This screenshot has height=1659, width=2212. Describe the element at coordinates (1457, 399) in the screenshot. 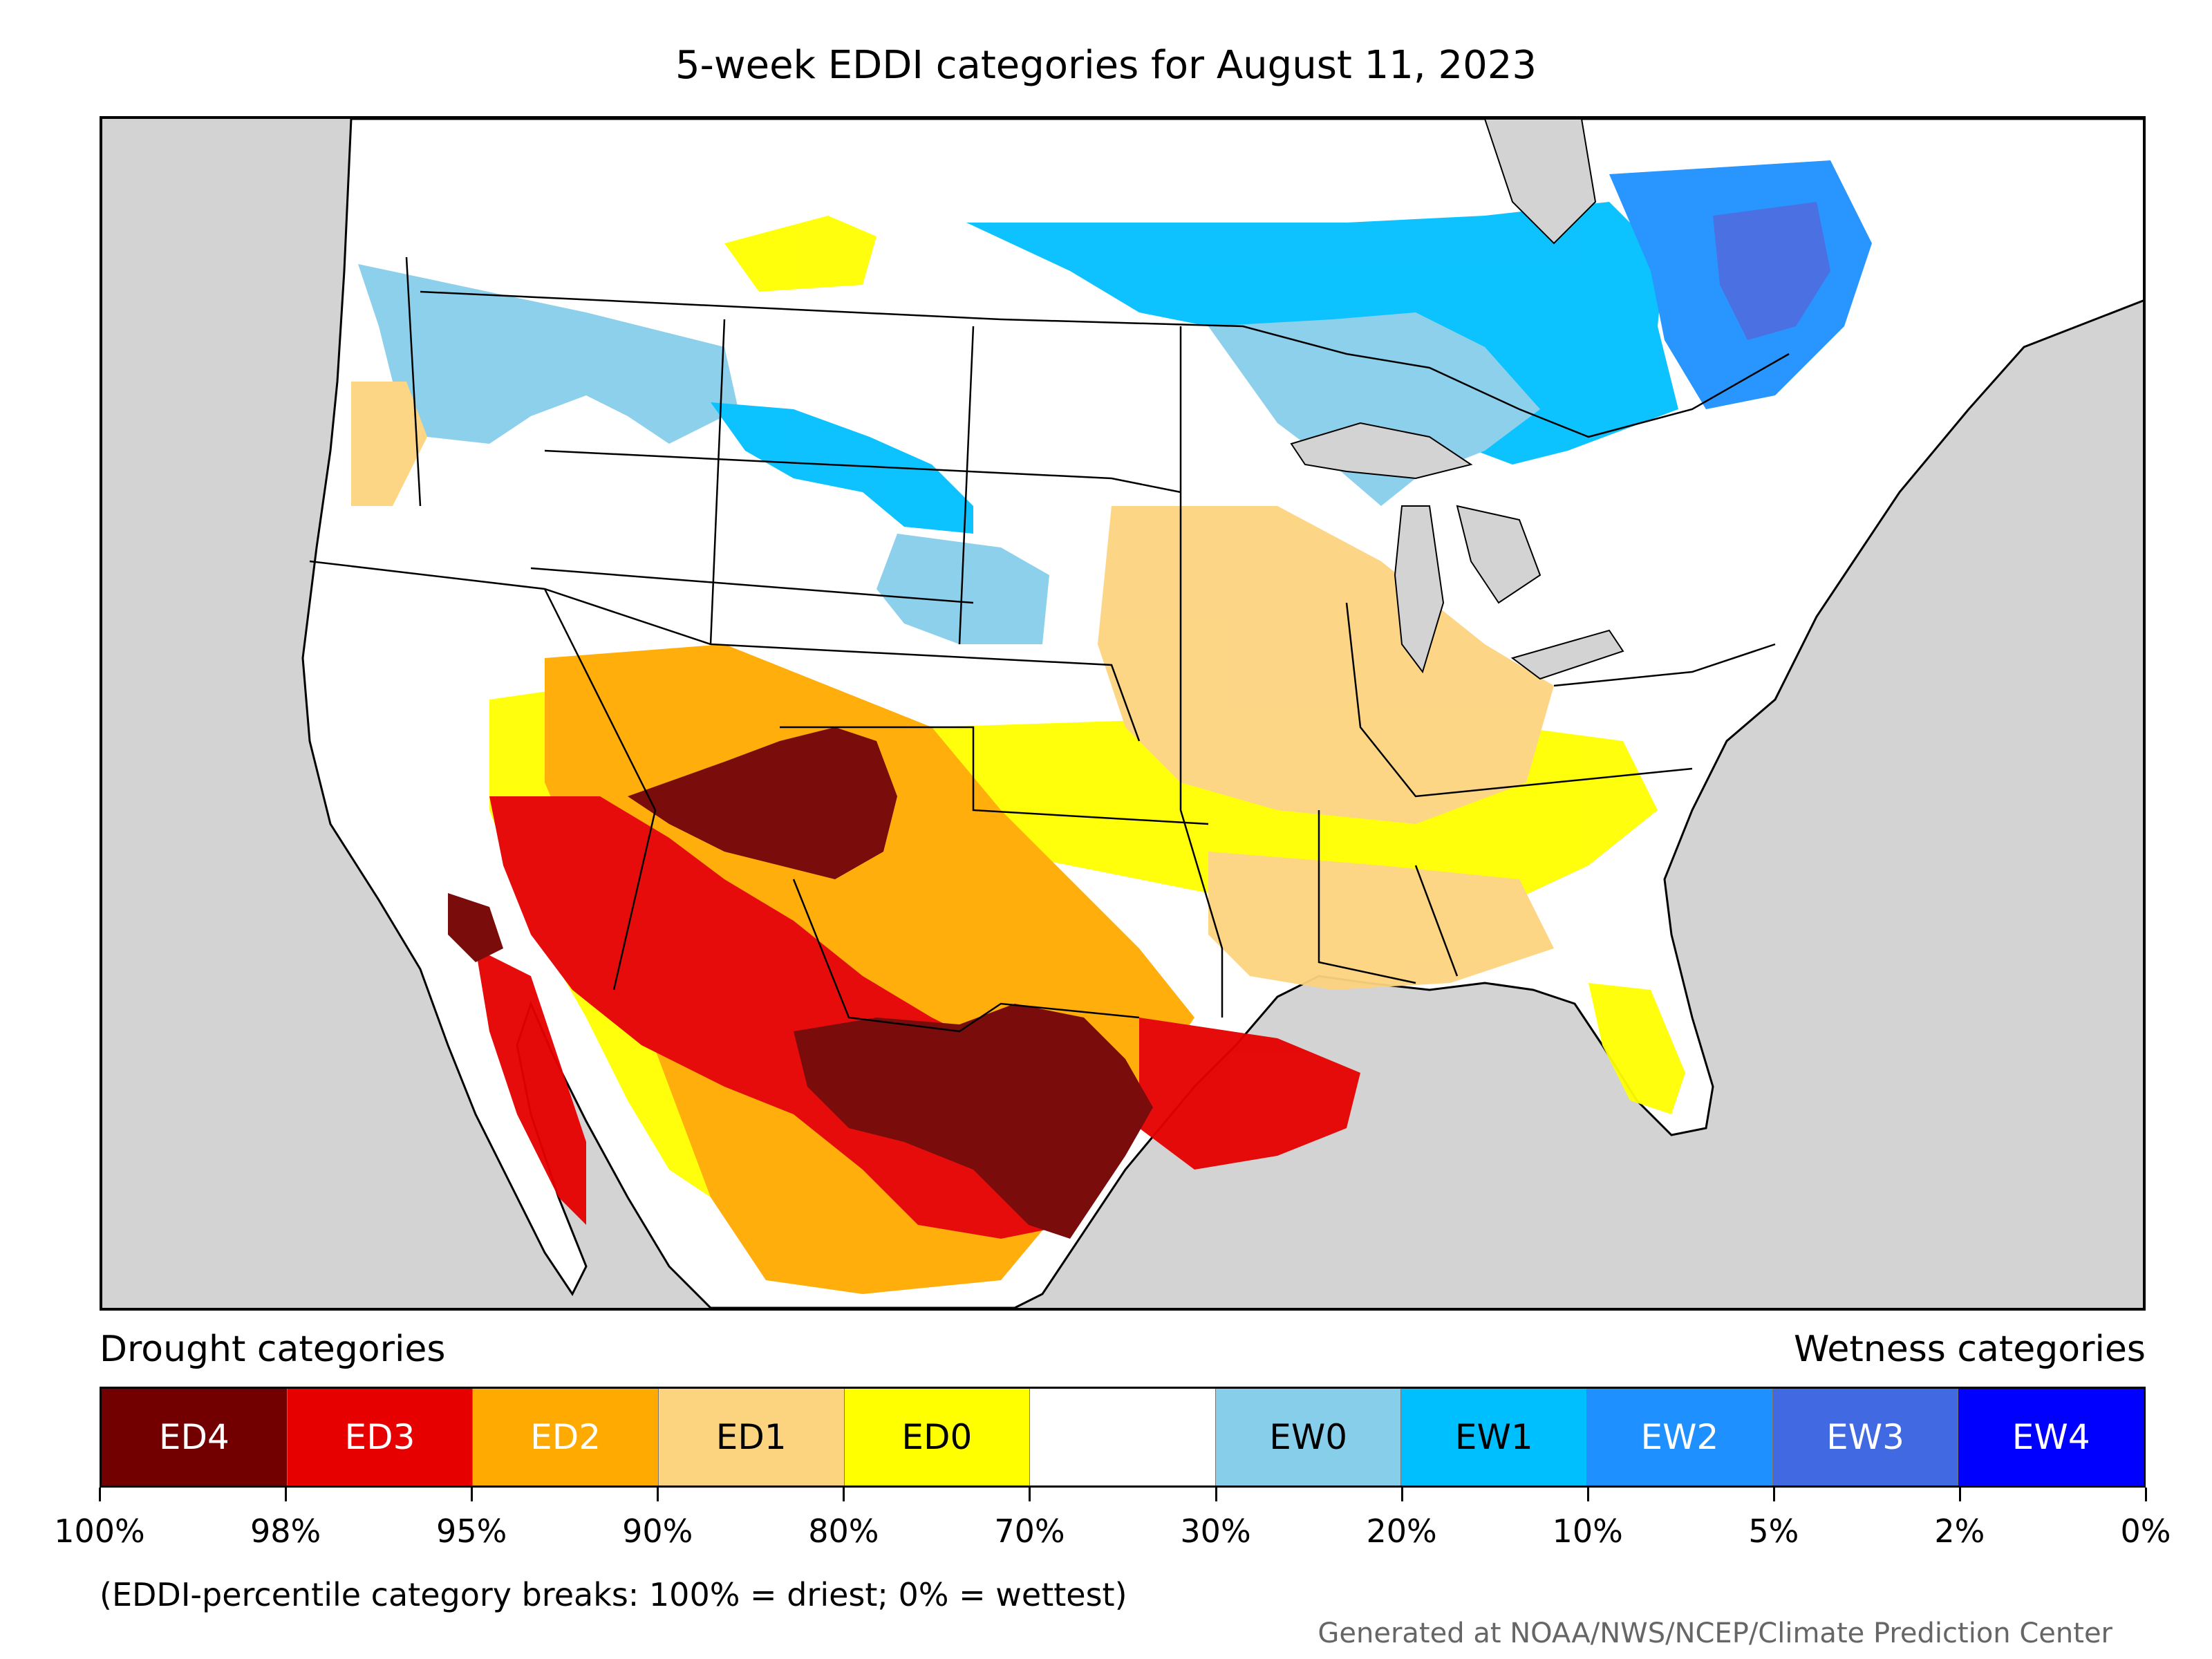

I see `great-lakes` at that location.